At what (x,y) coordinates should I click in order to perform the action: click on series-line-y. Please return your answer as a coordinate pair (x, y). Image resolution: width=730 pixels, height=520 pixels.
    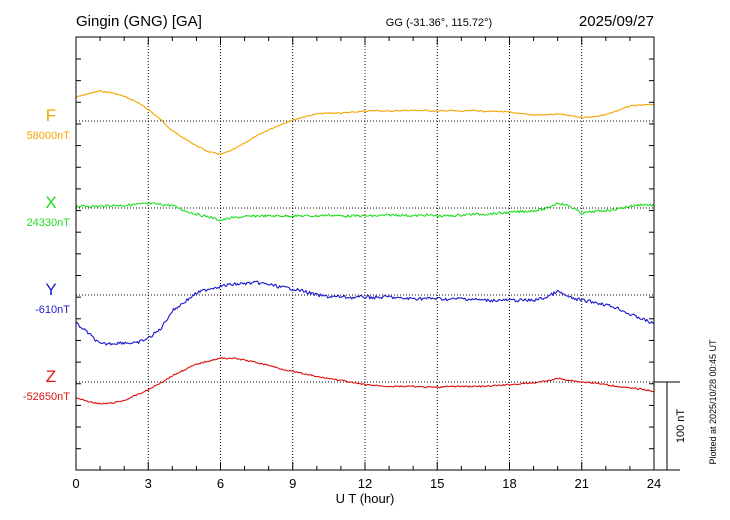
    Looking at the image, I should click on (365, 313).